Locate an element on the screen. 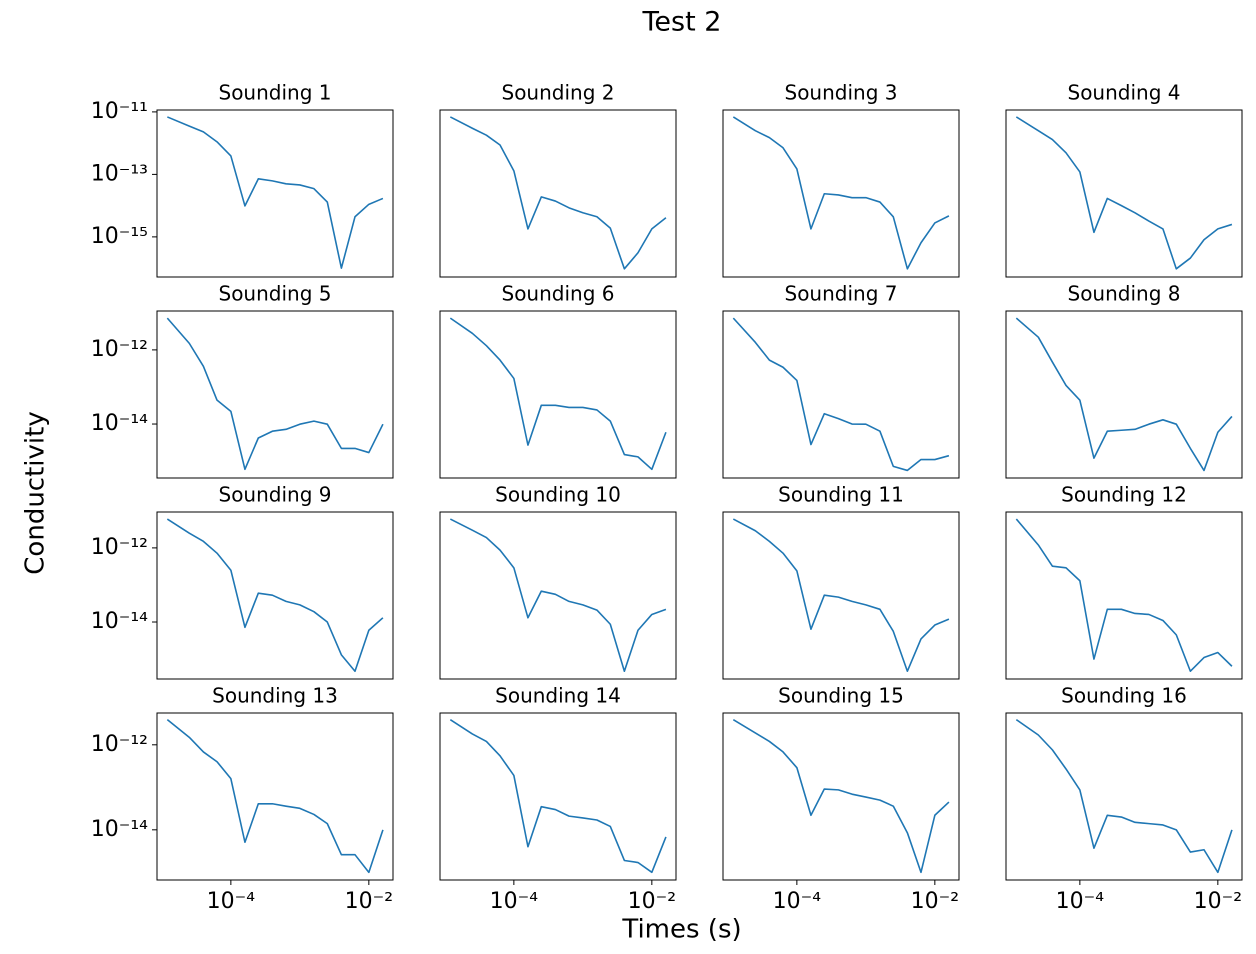  subplot-title: Sounding 13 is located at coordinates (275, 696).